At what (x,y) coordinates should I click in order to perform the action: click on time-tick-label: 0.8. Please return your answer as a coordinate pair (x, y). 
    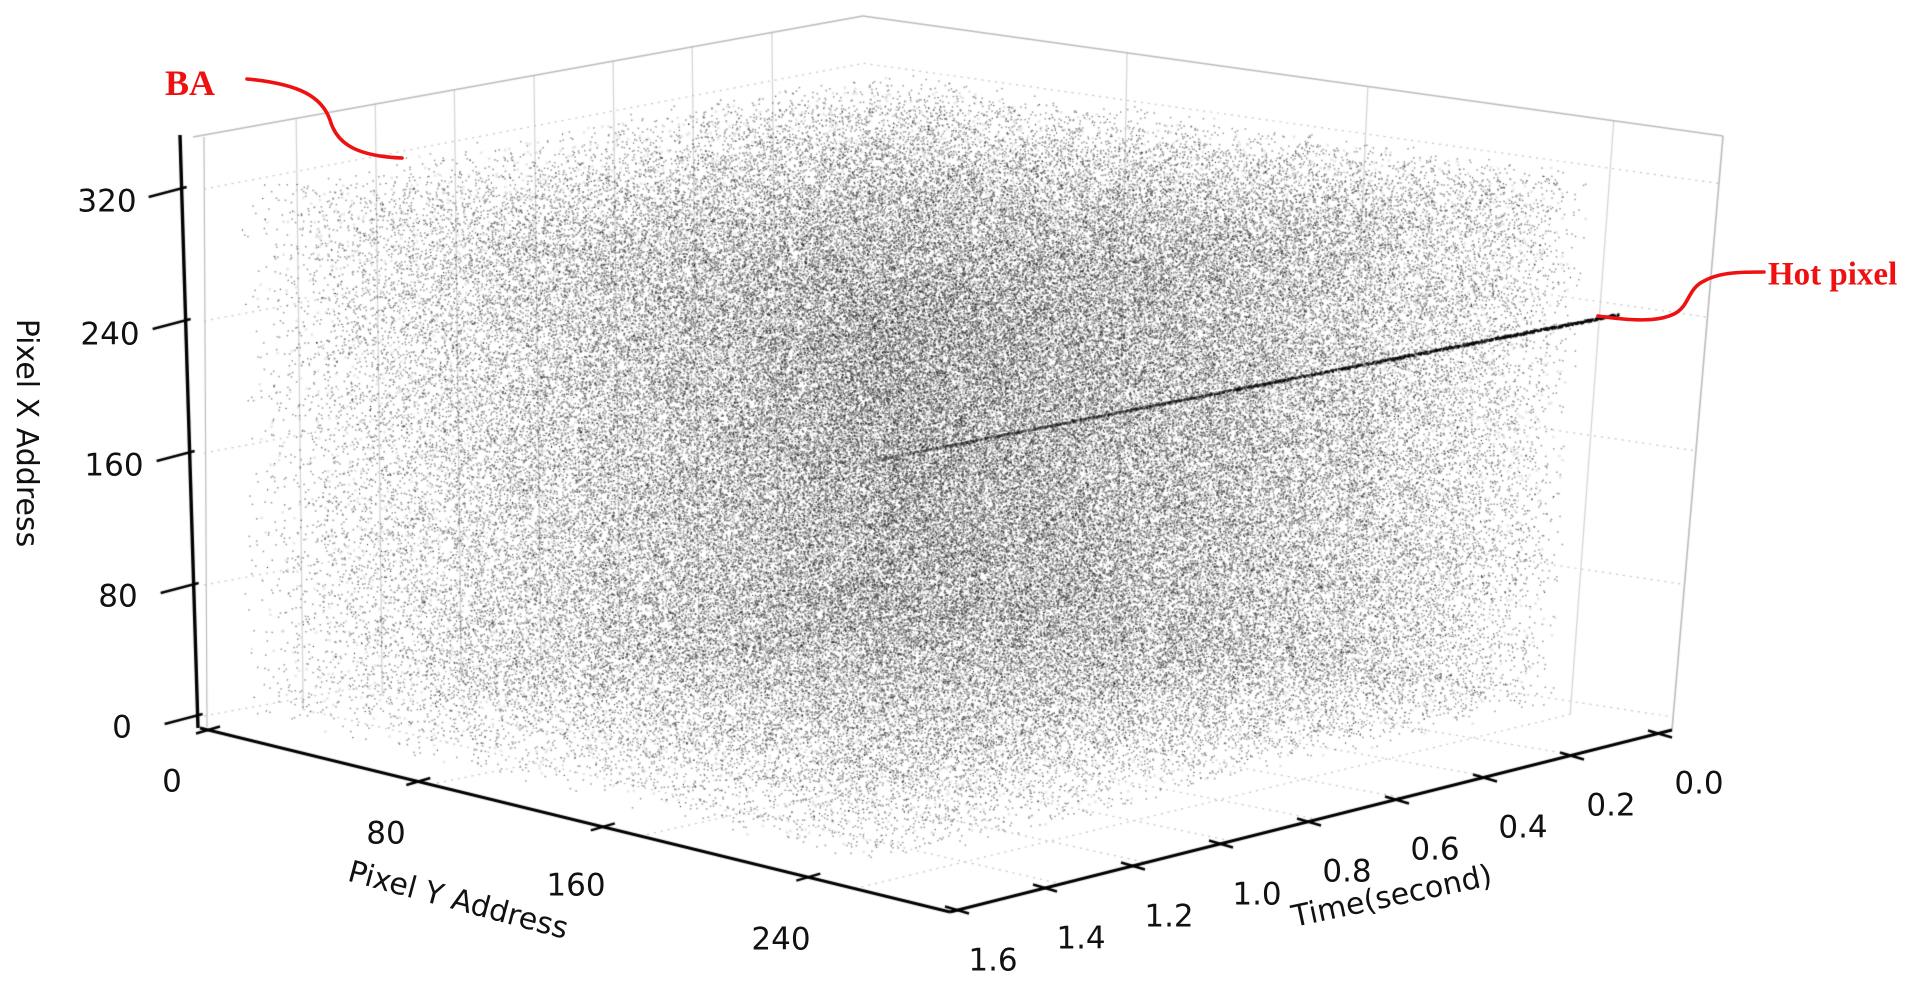
    Looking at the image, I should click on (1347, 871).